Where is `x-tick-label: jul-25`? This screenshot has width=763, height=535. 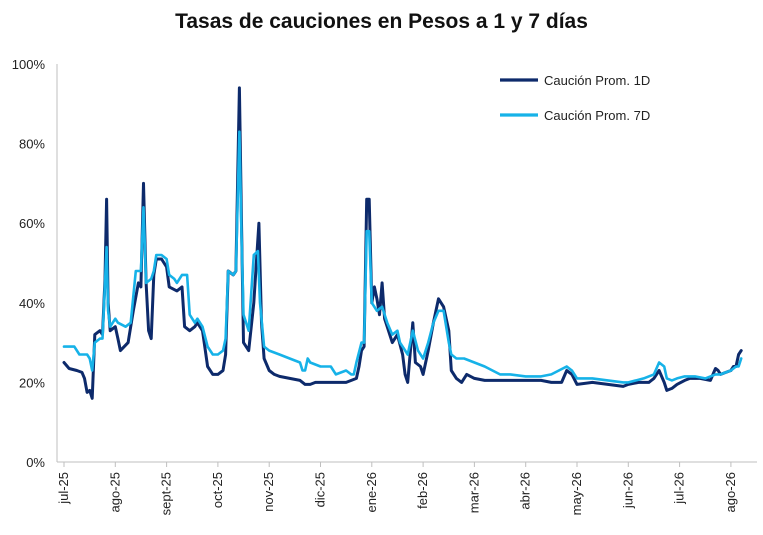
x-tick-label: jul-25 is located at coordinates (63, 488).